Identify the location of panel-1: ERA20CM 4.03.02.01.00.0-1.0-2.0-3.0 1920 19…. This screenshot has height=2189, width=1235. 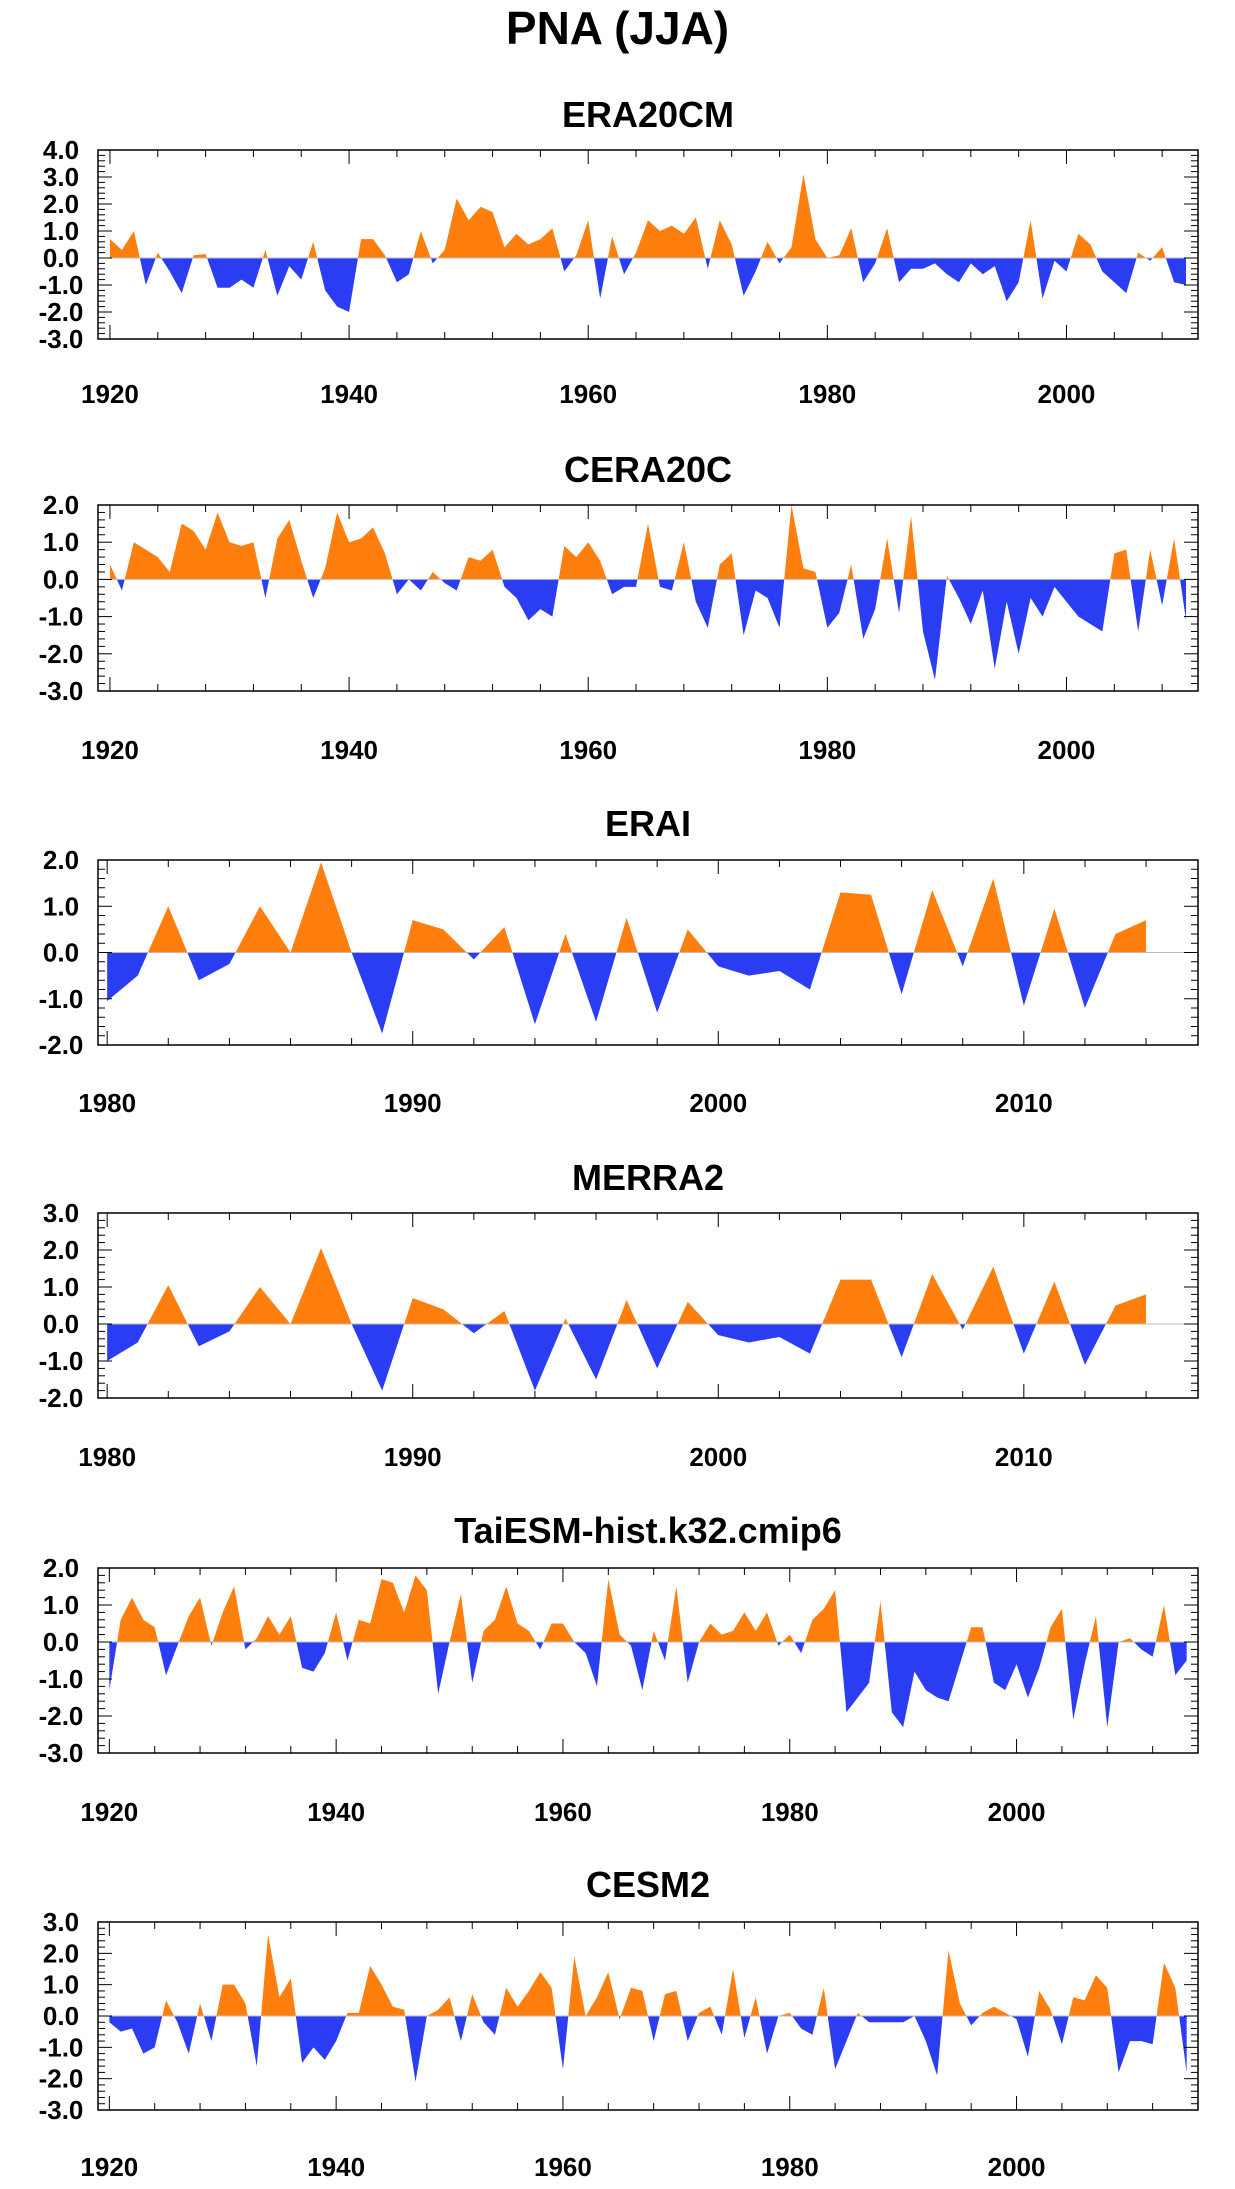
(619, 251).